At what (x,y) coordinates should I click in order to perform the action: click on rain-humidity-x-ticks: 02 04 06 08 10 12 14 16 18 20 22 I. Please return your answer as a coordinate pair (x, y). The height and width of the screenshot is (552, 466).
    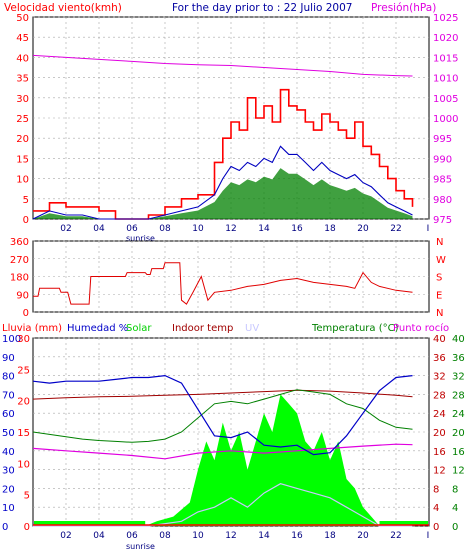
    Looking at the image, I should click on (244, 536).